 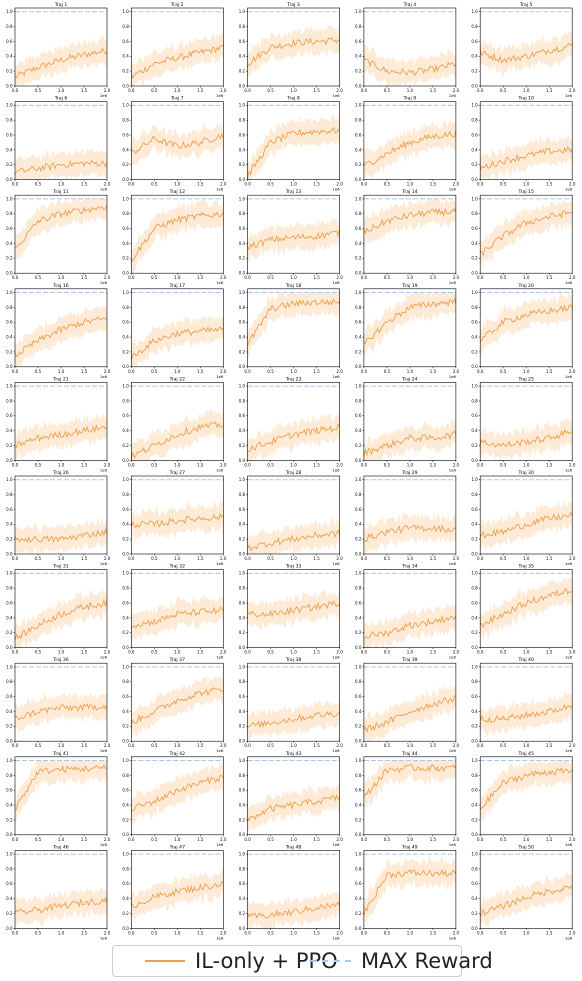 I want to click on subplot-title: Traj 23, so click(x=293, y=379).